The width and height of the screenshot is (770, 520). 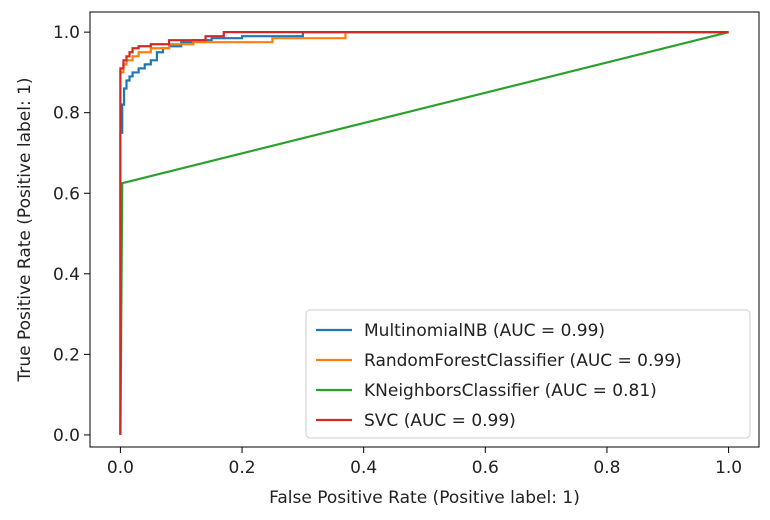 What do you see at coordinates (71, 234) in the screenshot?
I see `y-axis-ticks: 0.0 0.2 0.4 0.6 0.8 1.0` at bounding box center [71, 234].